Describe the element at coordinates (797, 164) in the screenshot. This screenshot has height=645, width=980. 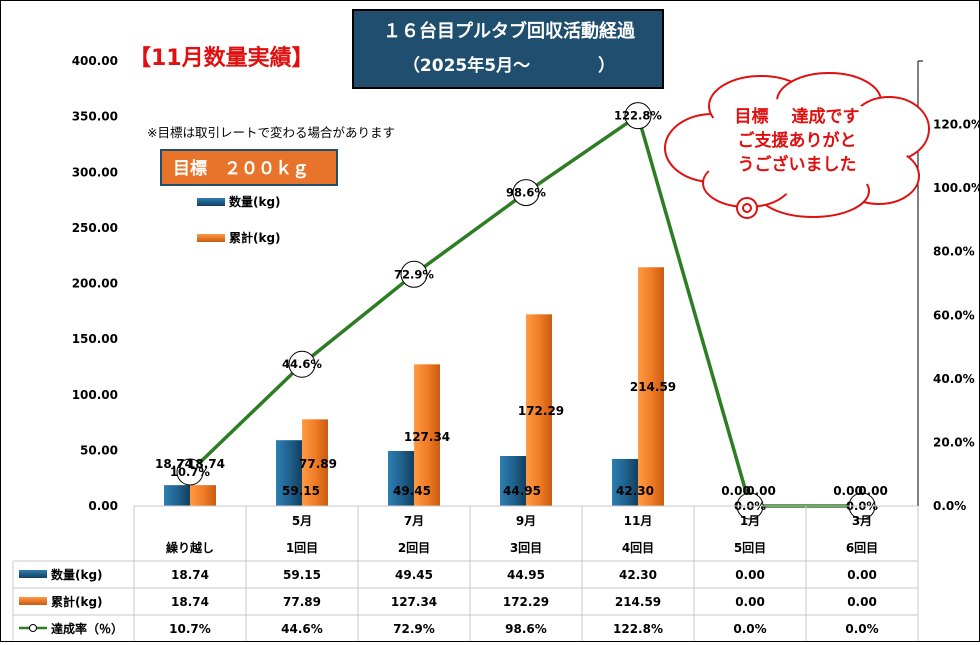
I see `callout-line-3: うございました` at that location.